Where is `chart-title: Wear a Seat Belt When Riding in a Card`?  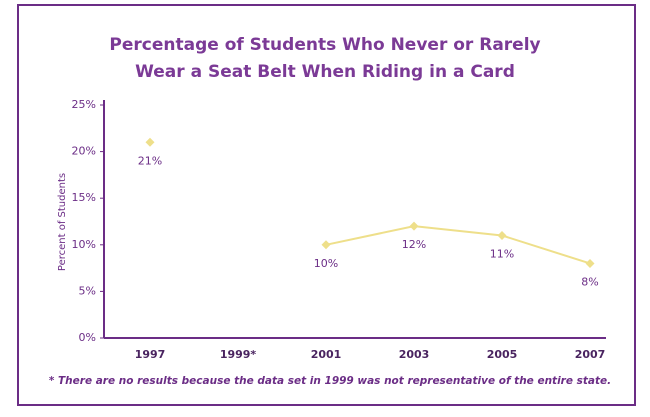 chart-title: Wear a Seat Belt When Riding in a Card is located at coordinates (325, 72).